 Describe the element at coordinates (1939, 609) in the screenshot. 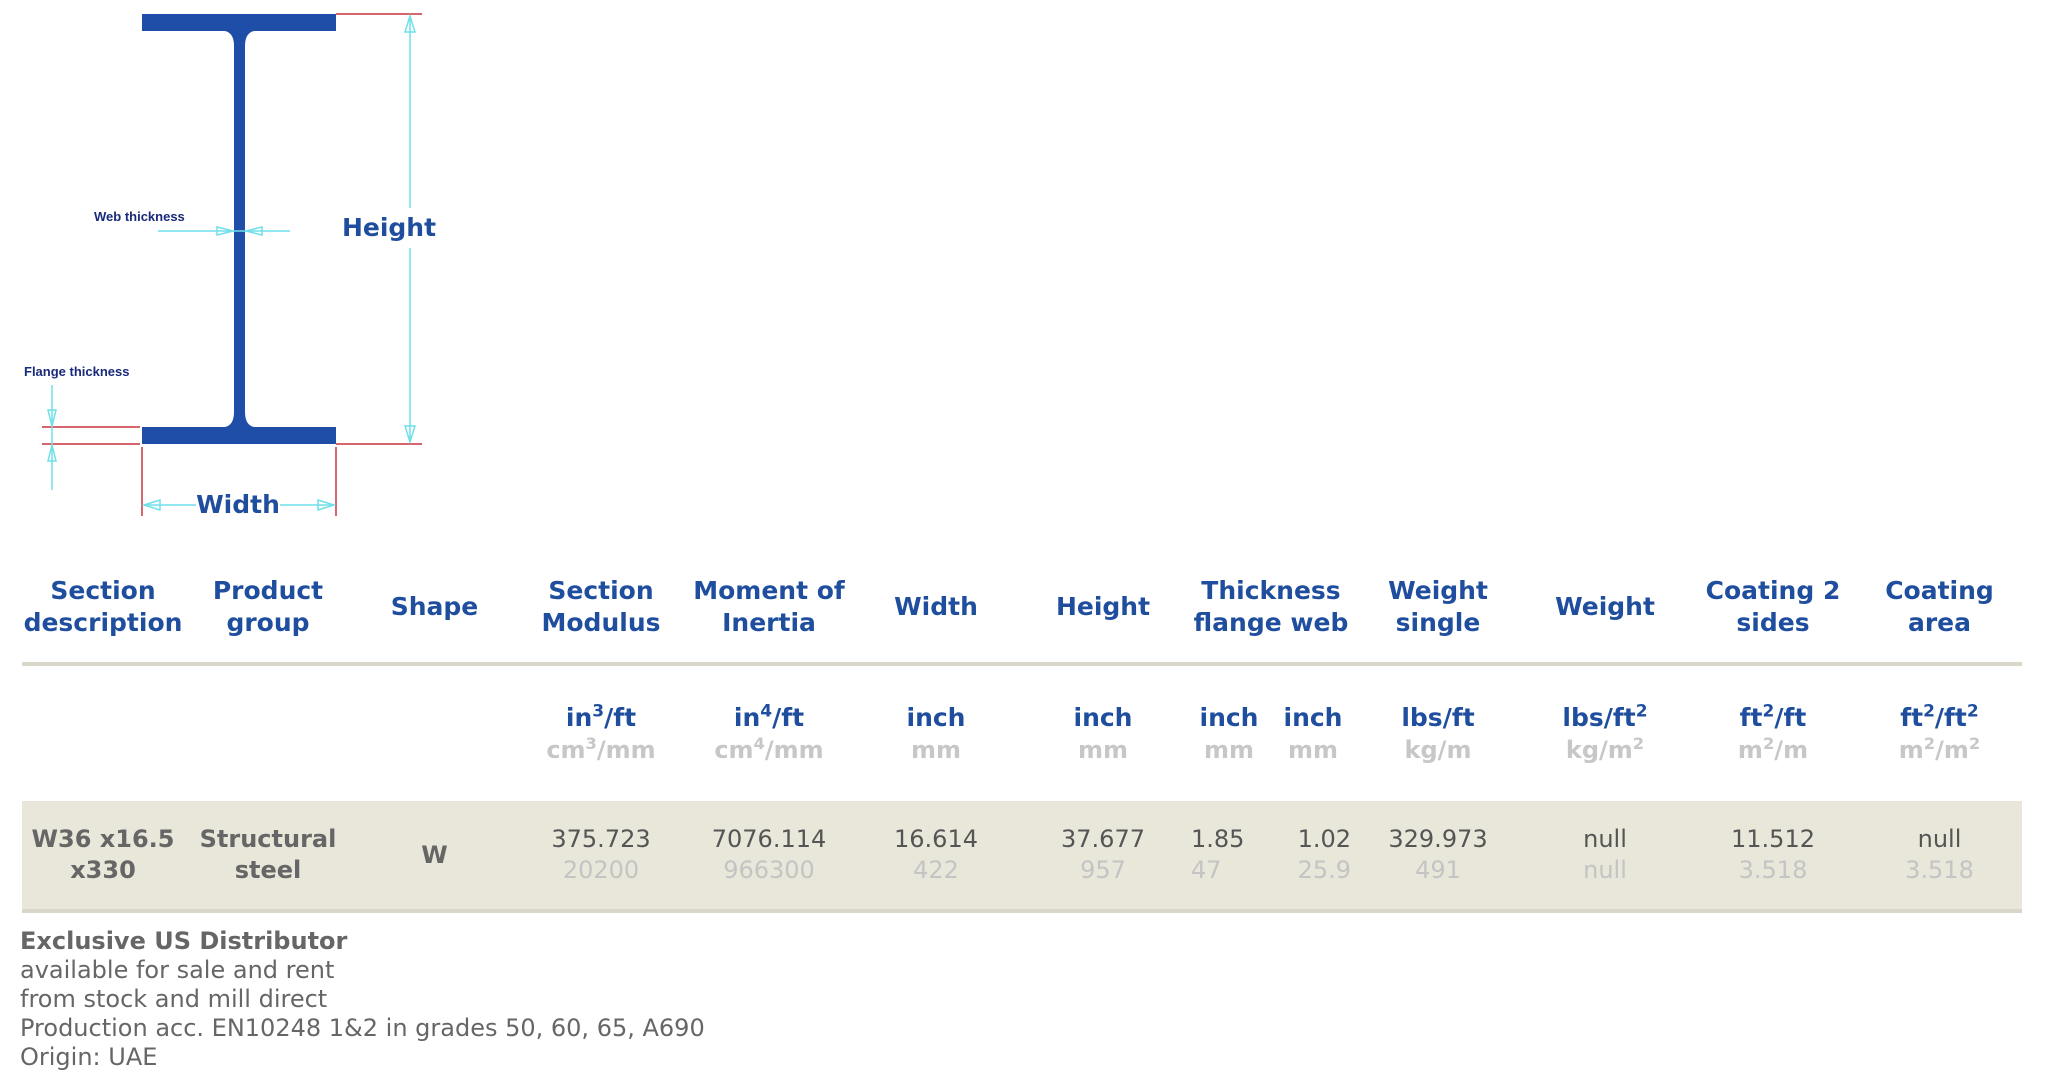

I see `header-coating-area: Coating area` at that location.